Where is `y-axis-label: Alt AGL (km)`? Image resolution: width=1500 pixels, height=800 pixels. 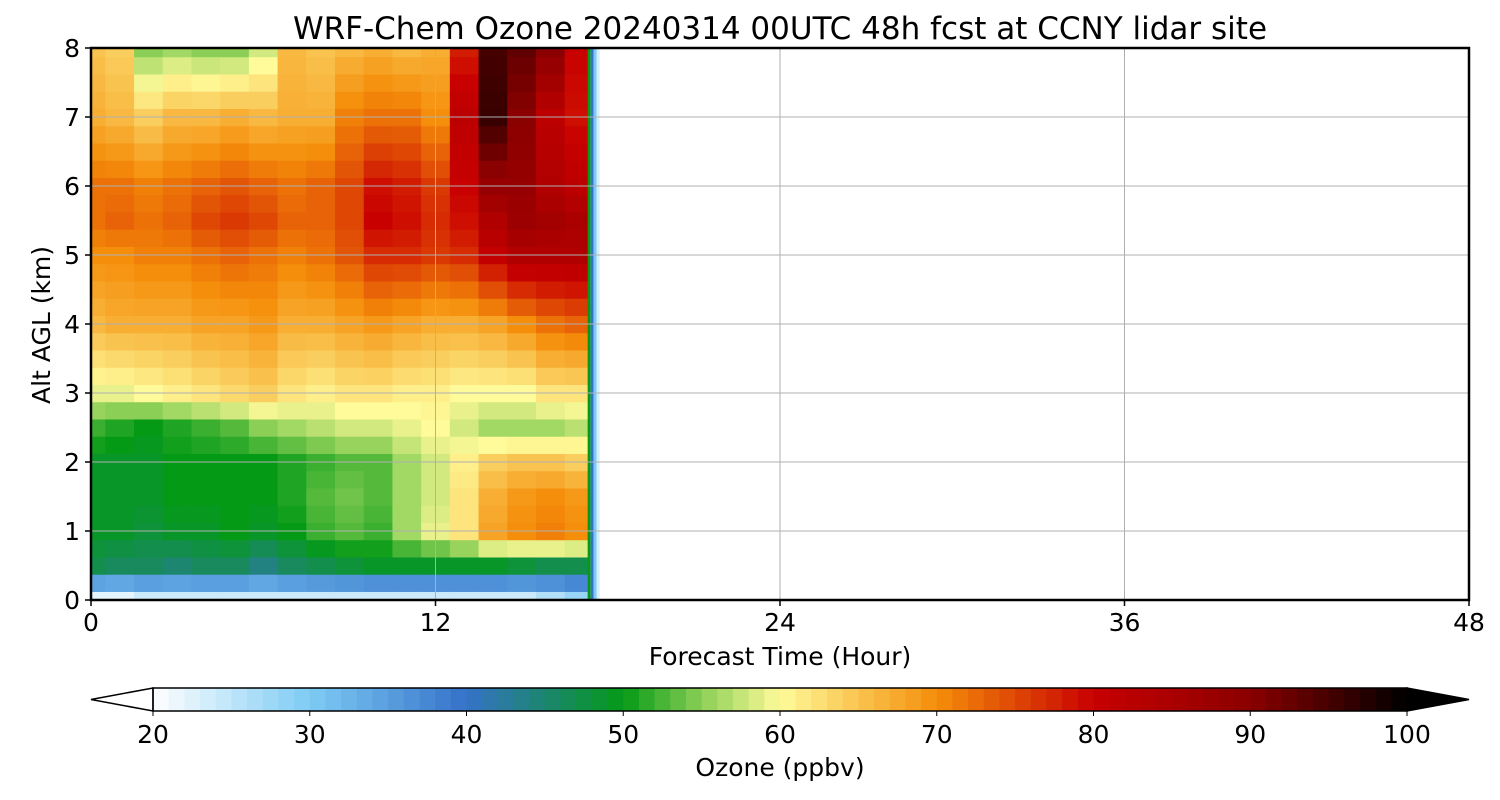
y-axis-label: Alt AGL (km) is located at coordinates (41, 325).